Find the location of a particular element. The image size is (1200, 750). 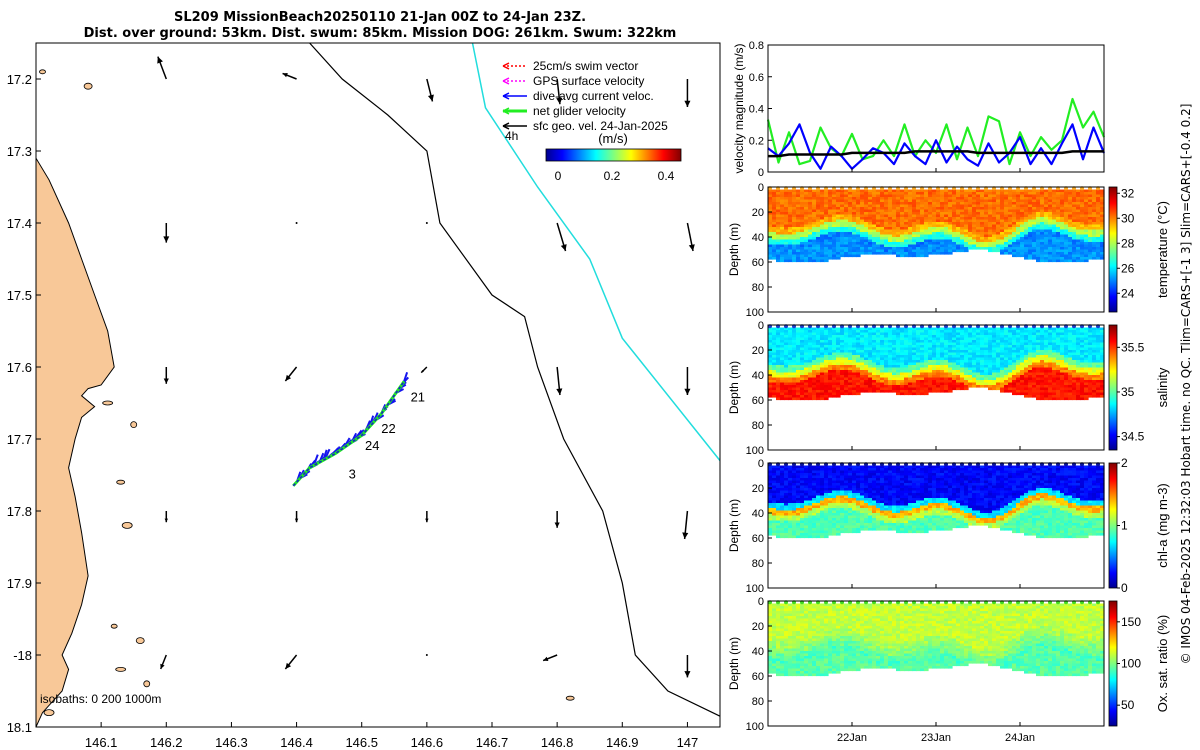

island is located at coordinates (88, 86).